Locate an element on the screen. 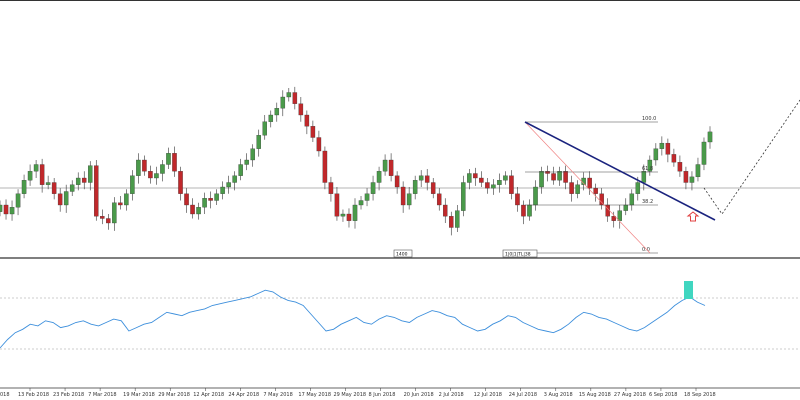 This screenshot has width=800, height=400. x-tick-label: 29 May 2018 is located at coordinates (349, 395).